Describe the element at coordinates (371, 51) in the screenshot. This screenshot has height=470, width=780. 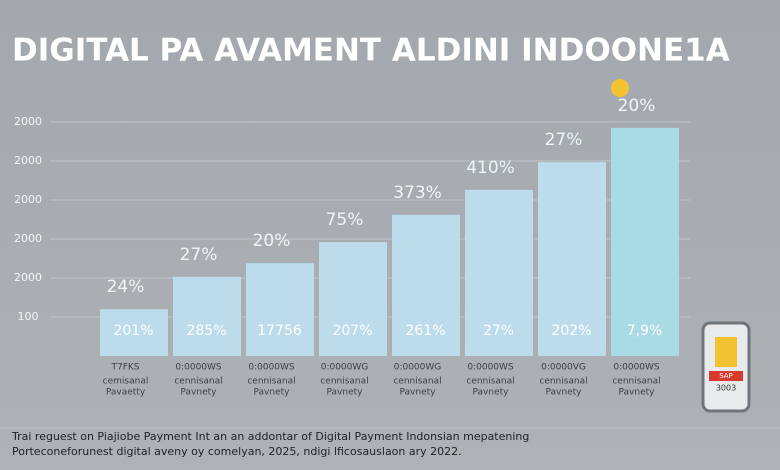
I see `chart-title: DIGITAL PA AVAMENT ALDINI INDOONE1A` at that location.